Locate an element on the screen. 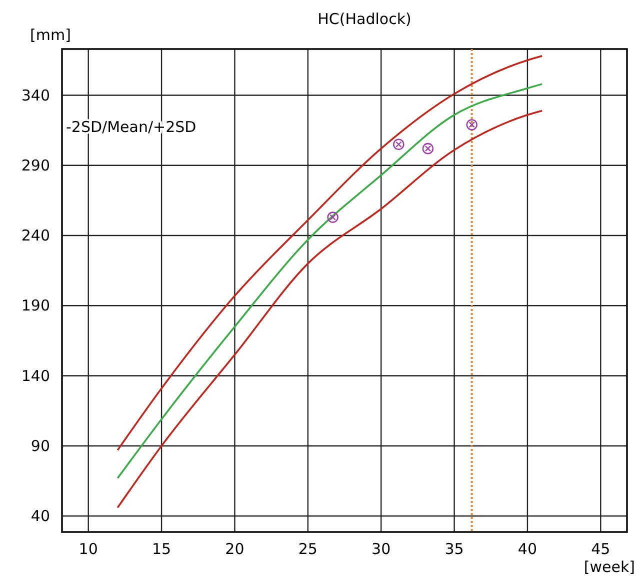  x-axis-title: [week] is located at coordinates (609, 567).